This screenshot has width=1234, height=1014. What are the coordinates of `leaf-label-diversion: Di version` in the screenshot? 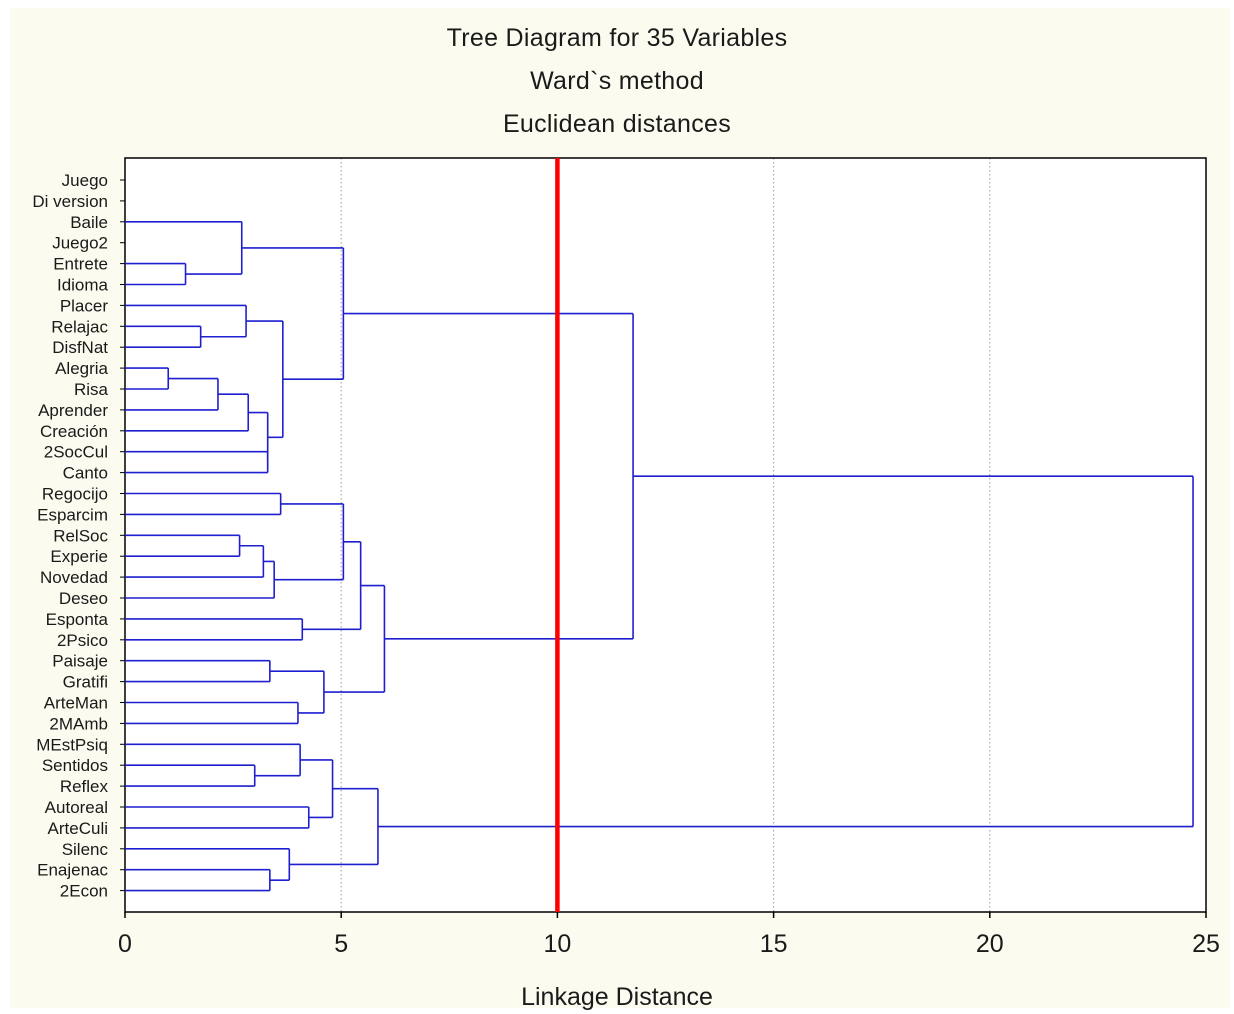 It's located at (70, 201).